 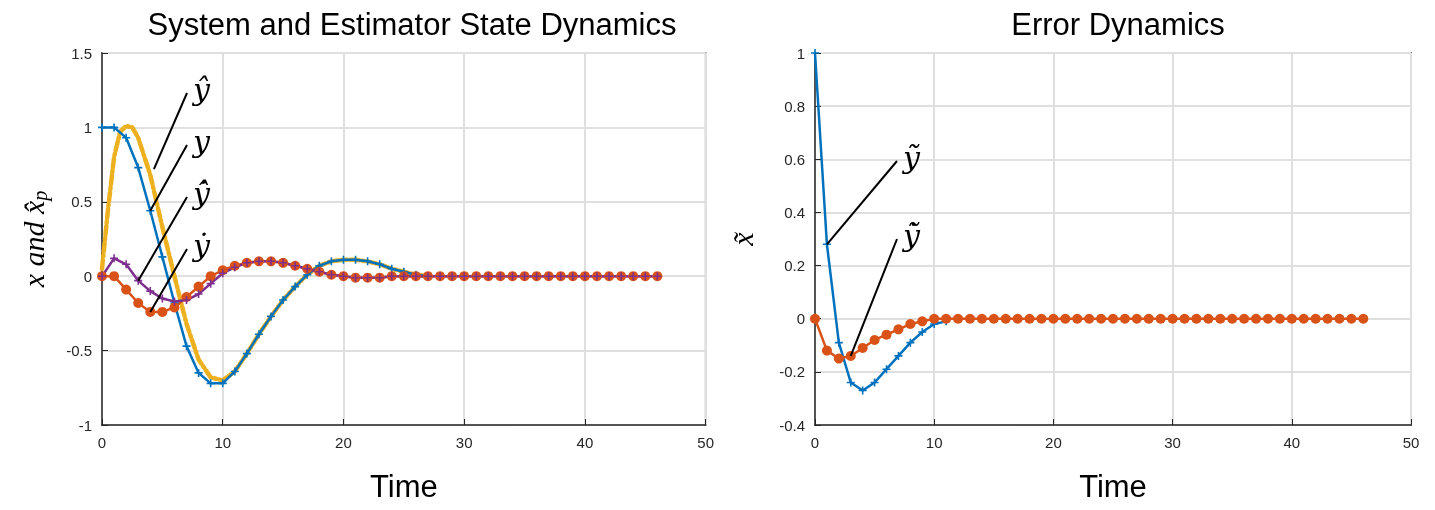 What do you see at coordinates (412, 24) in the screenshot?
I see `chart-title: System and Estimator State Dynamics` at bounding box center [412, 24].